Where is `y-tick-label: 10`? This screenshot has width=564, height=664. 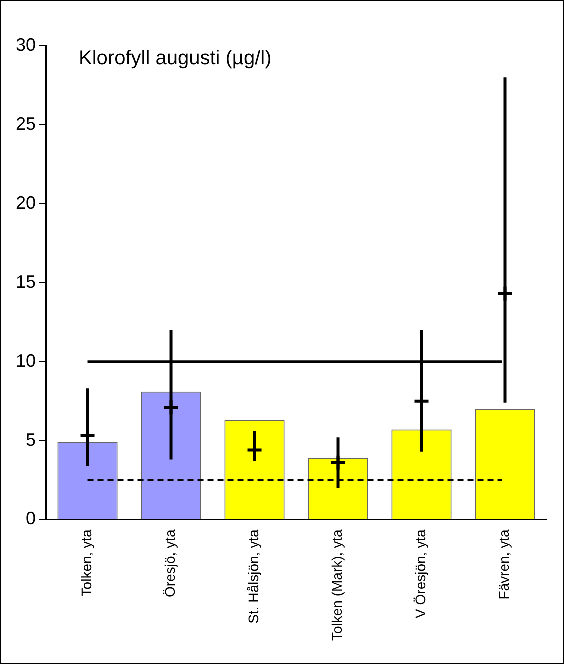
y-tick-label: 10 is located at coordinates (26, 360).